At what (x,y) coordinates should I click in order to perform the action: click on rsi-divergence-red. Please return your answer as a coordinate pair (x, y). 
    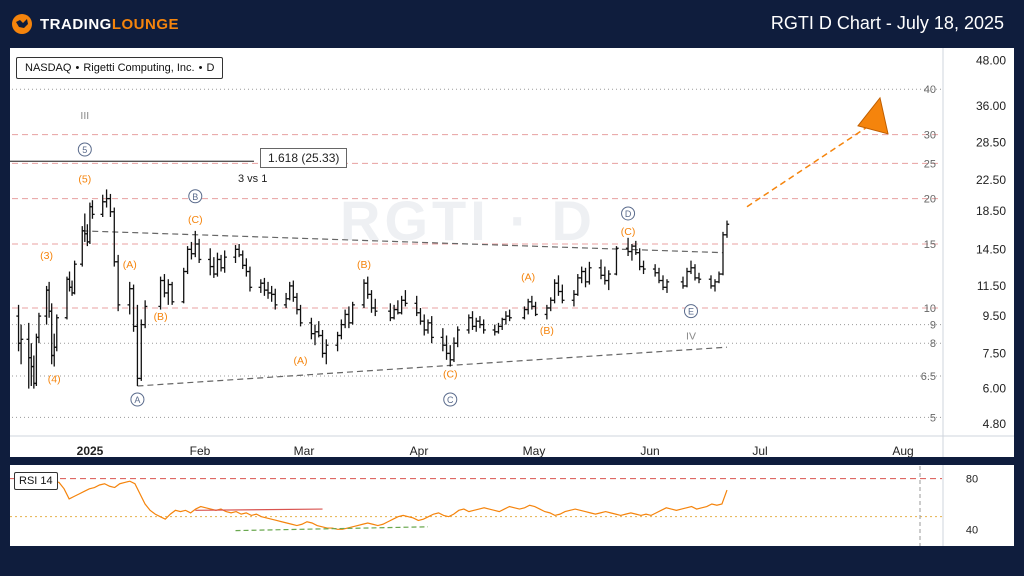
    Looking at the image, I should click on (259, 509).